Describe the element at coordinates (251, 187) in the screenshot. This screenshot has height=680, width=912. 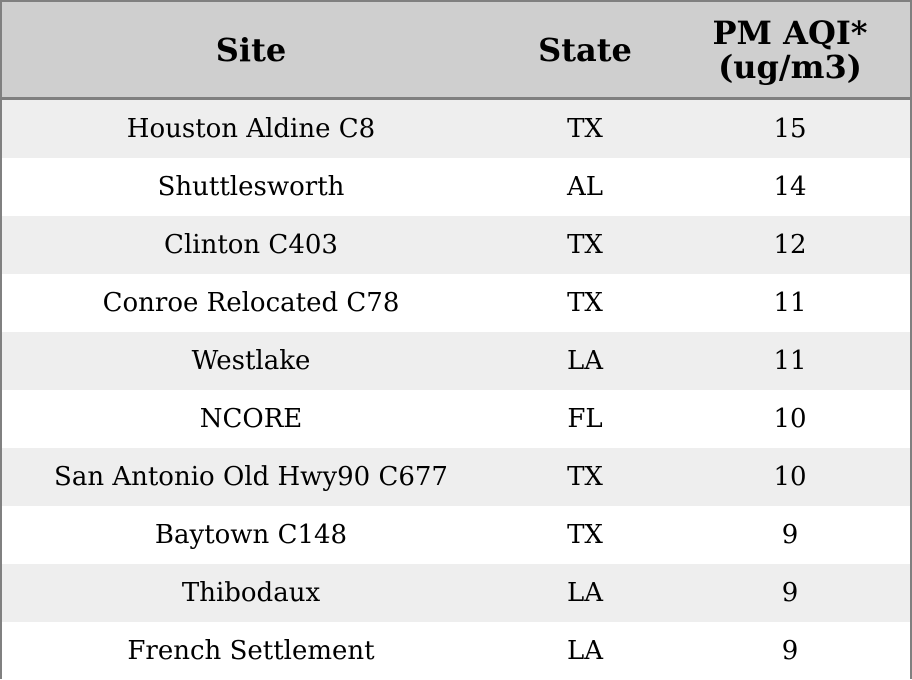
I see `cell-site: Shuttlesworth` at that location.